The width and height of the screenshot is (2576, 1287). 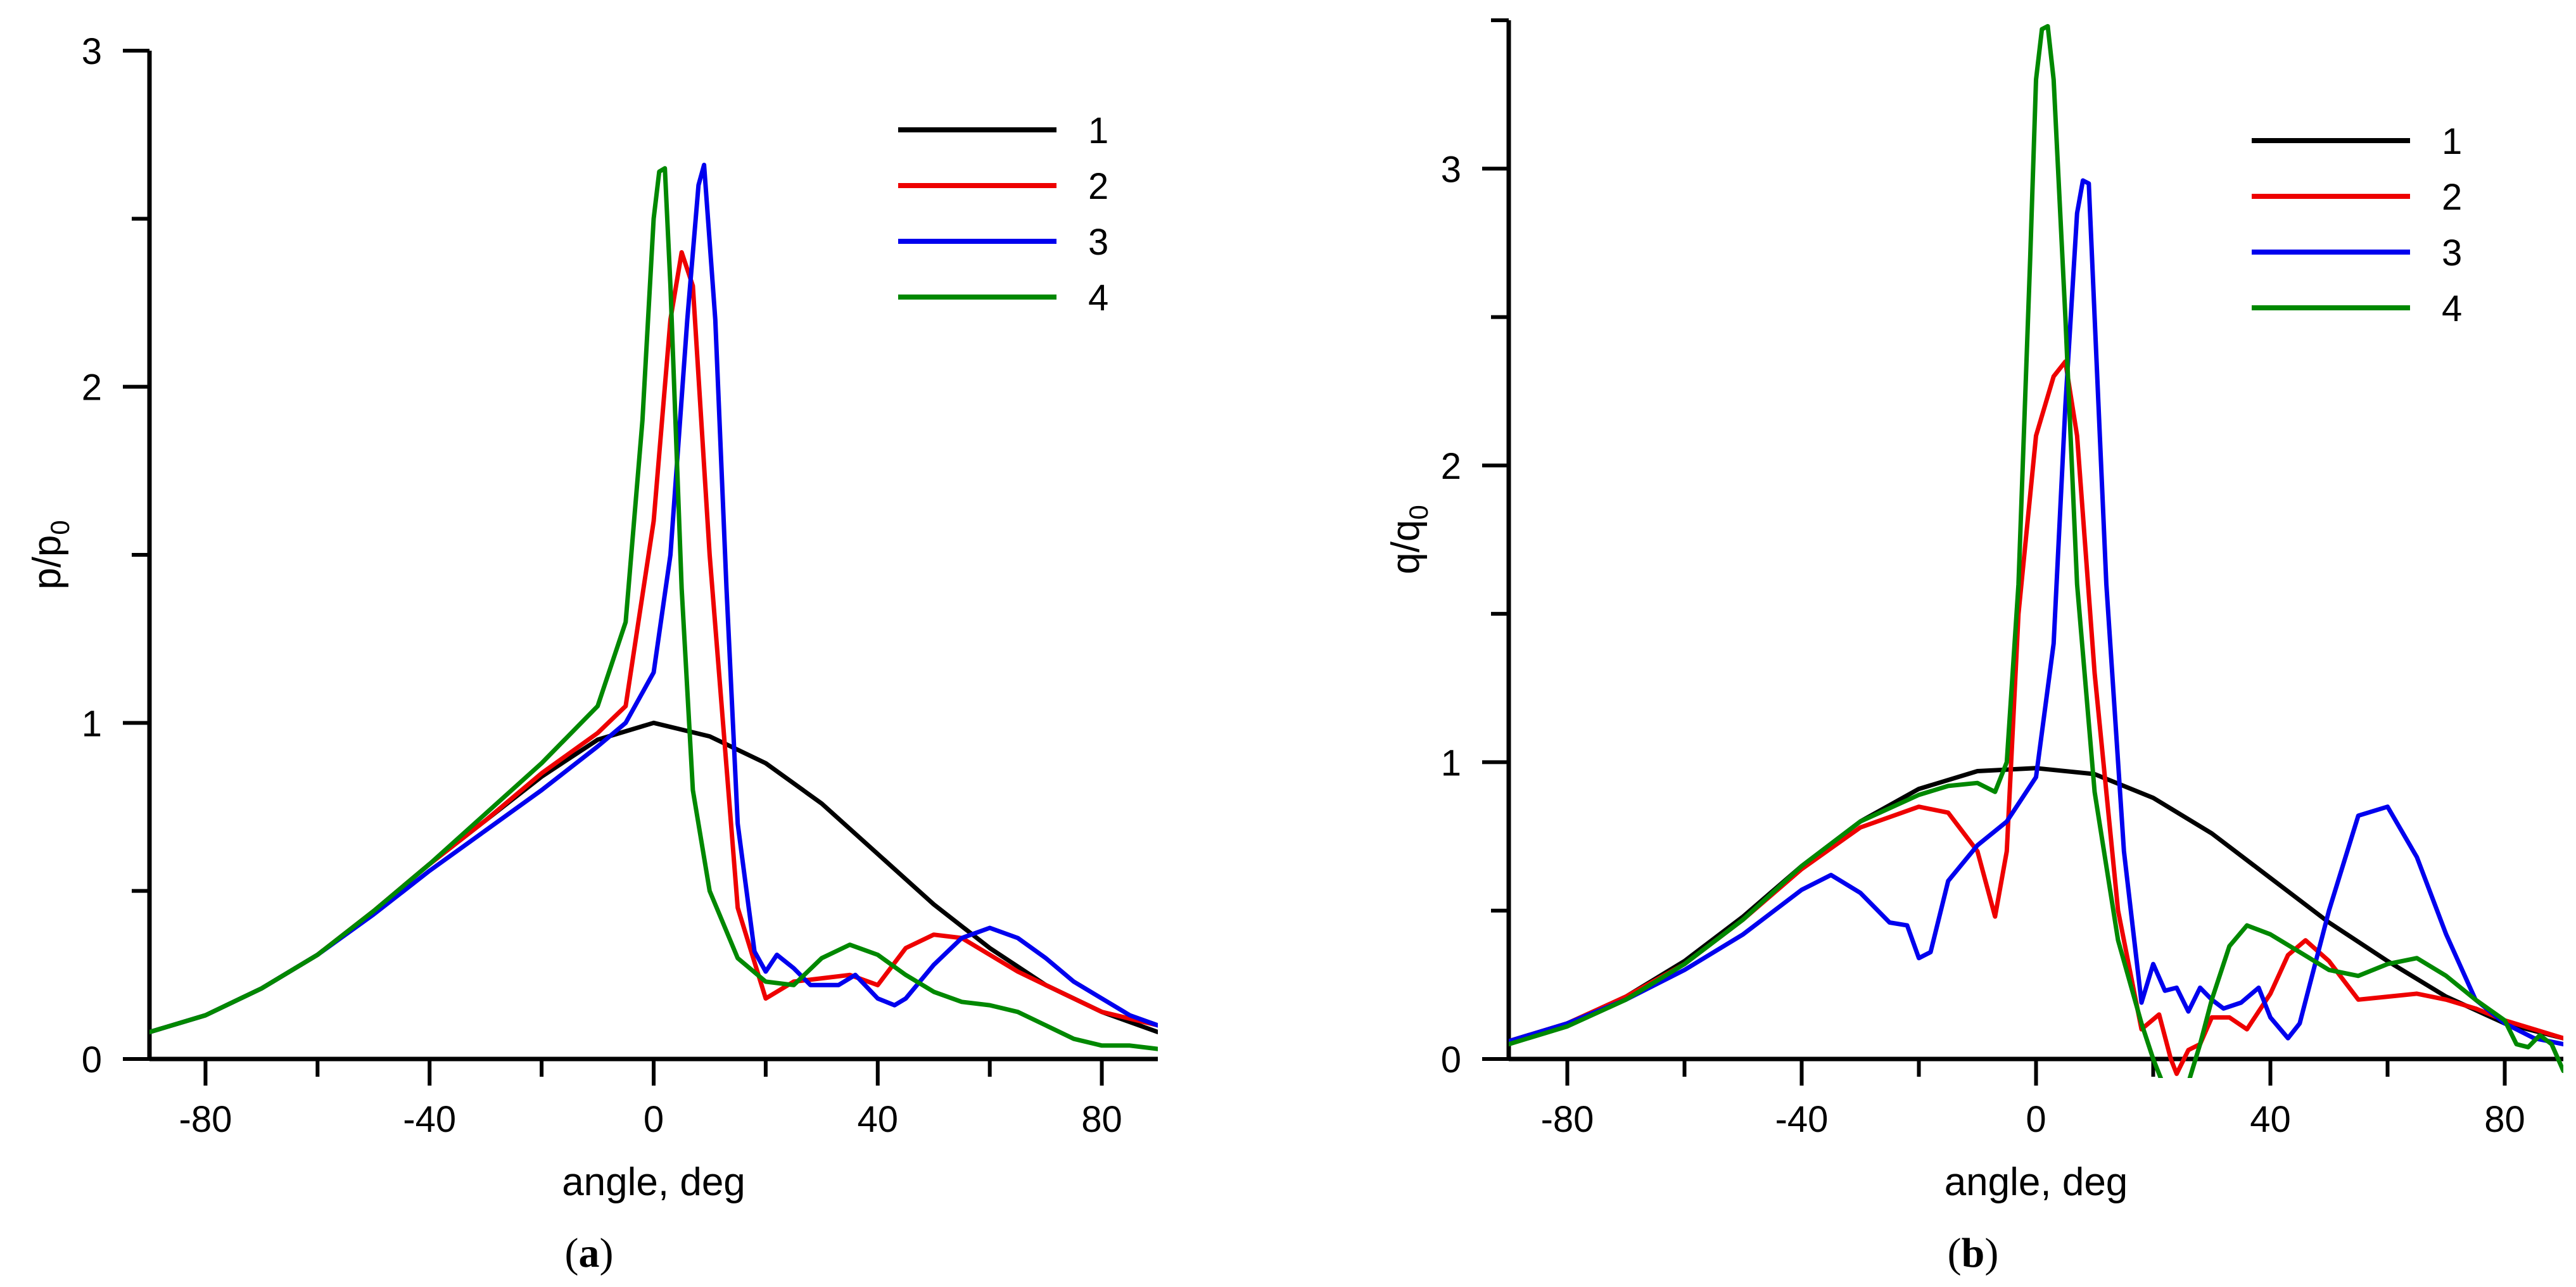 I want to click on panel-caption: (a), so click(x=589, y=1253).